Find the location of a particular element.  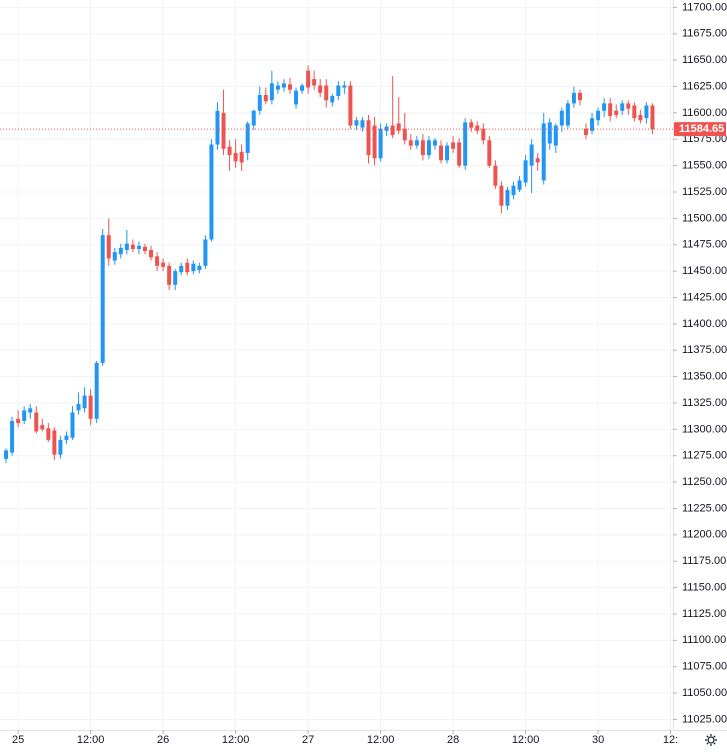

y-tick-label: 11625.00 is located at coordinates (704, 86).